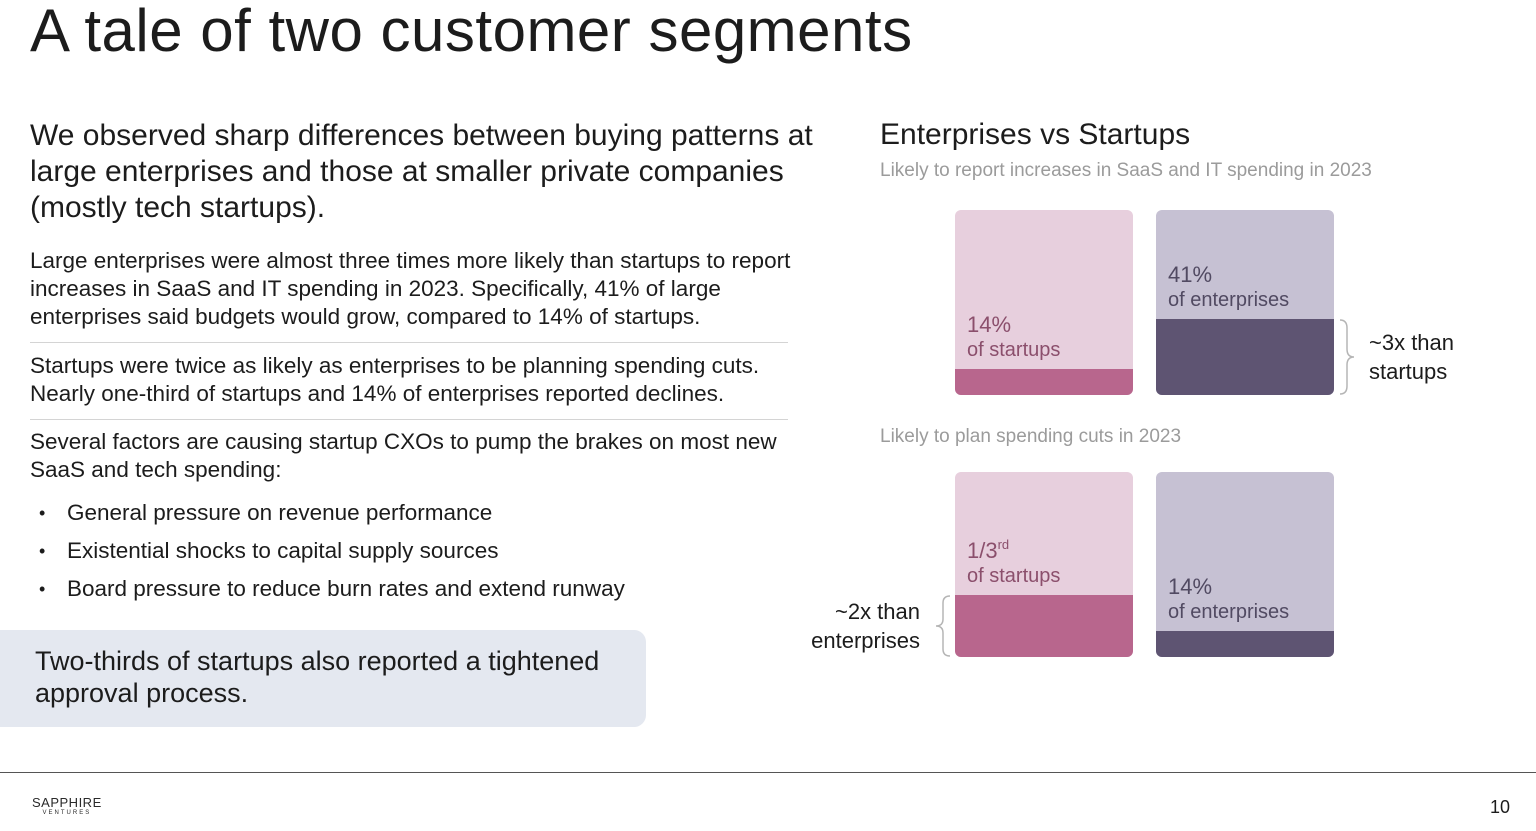  What do you see at coordinates (471, 32) in the screenshot?
I see `slide-title: A tale of two customer segments` at bounding box center [471, 32].